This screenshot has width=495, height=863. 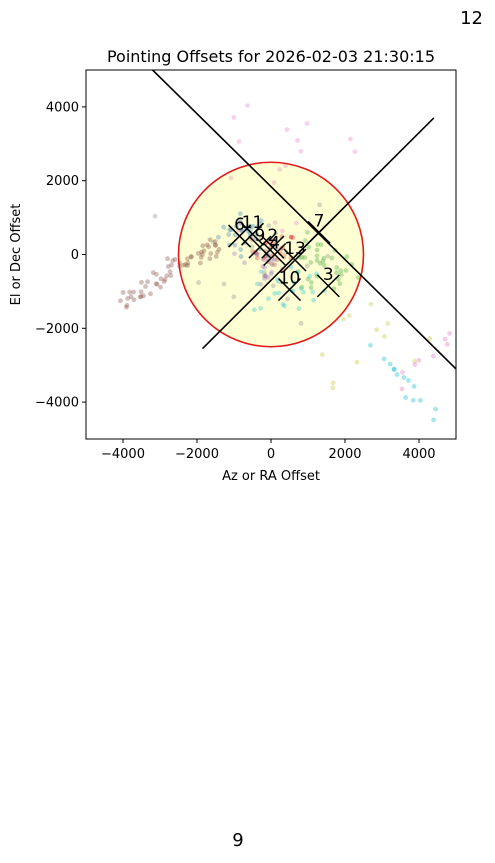 I want to click on y-axis-label: El or Dec Offset, so click(x=16, y=255).